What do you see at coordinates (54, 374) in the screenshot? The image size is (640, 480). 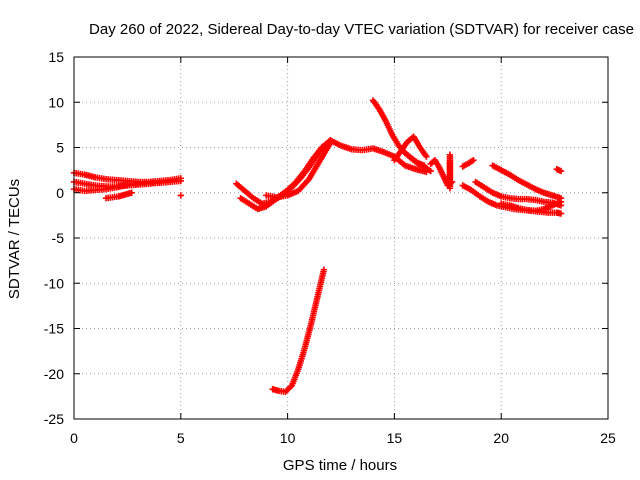 I see `y-tick-label: -20` at bounding box center [54, 374].